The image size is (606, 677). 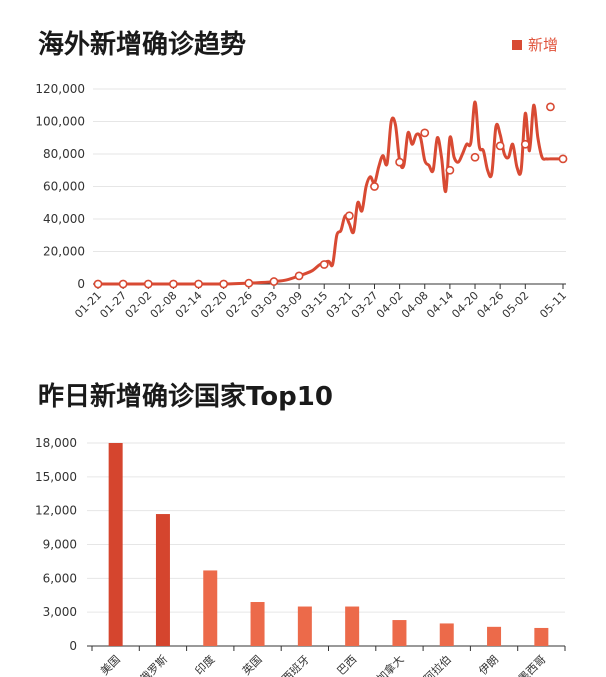 I want to click on legend-label: 新增, so click(x=542, y=45).